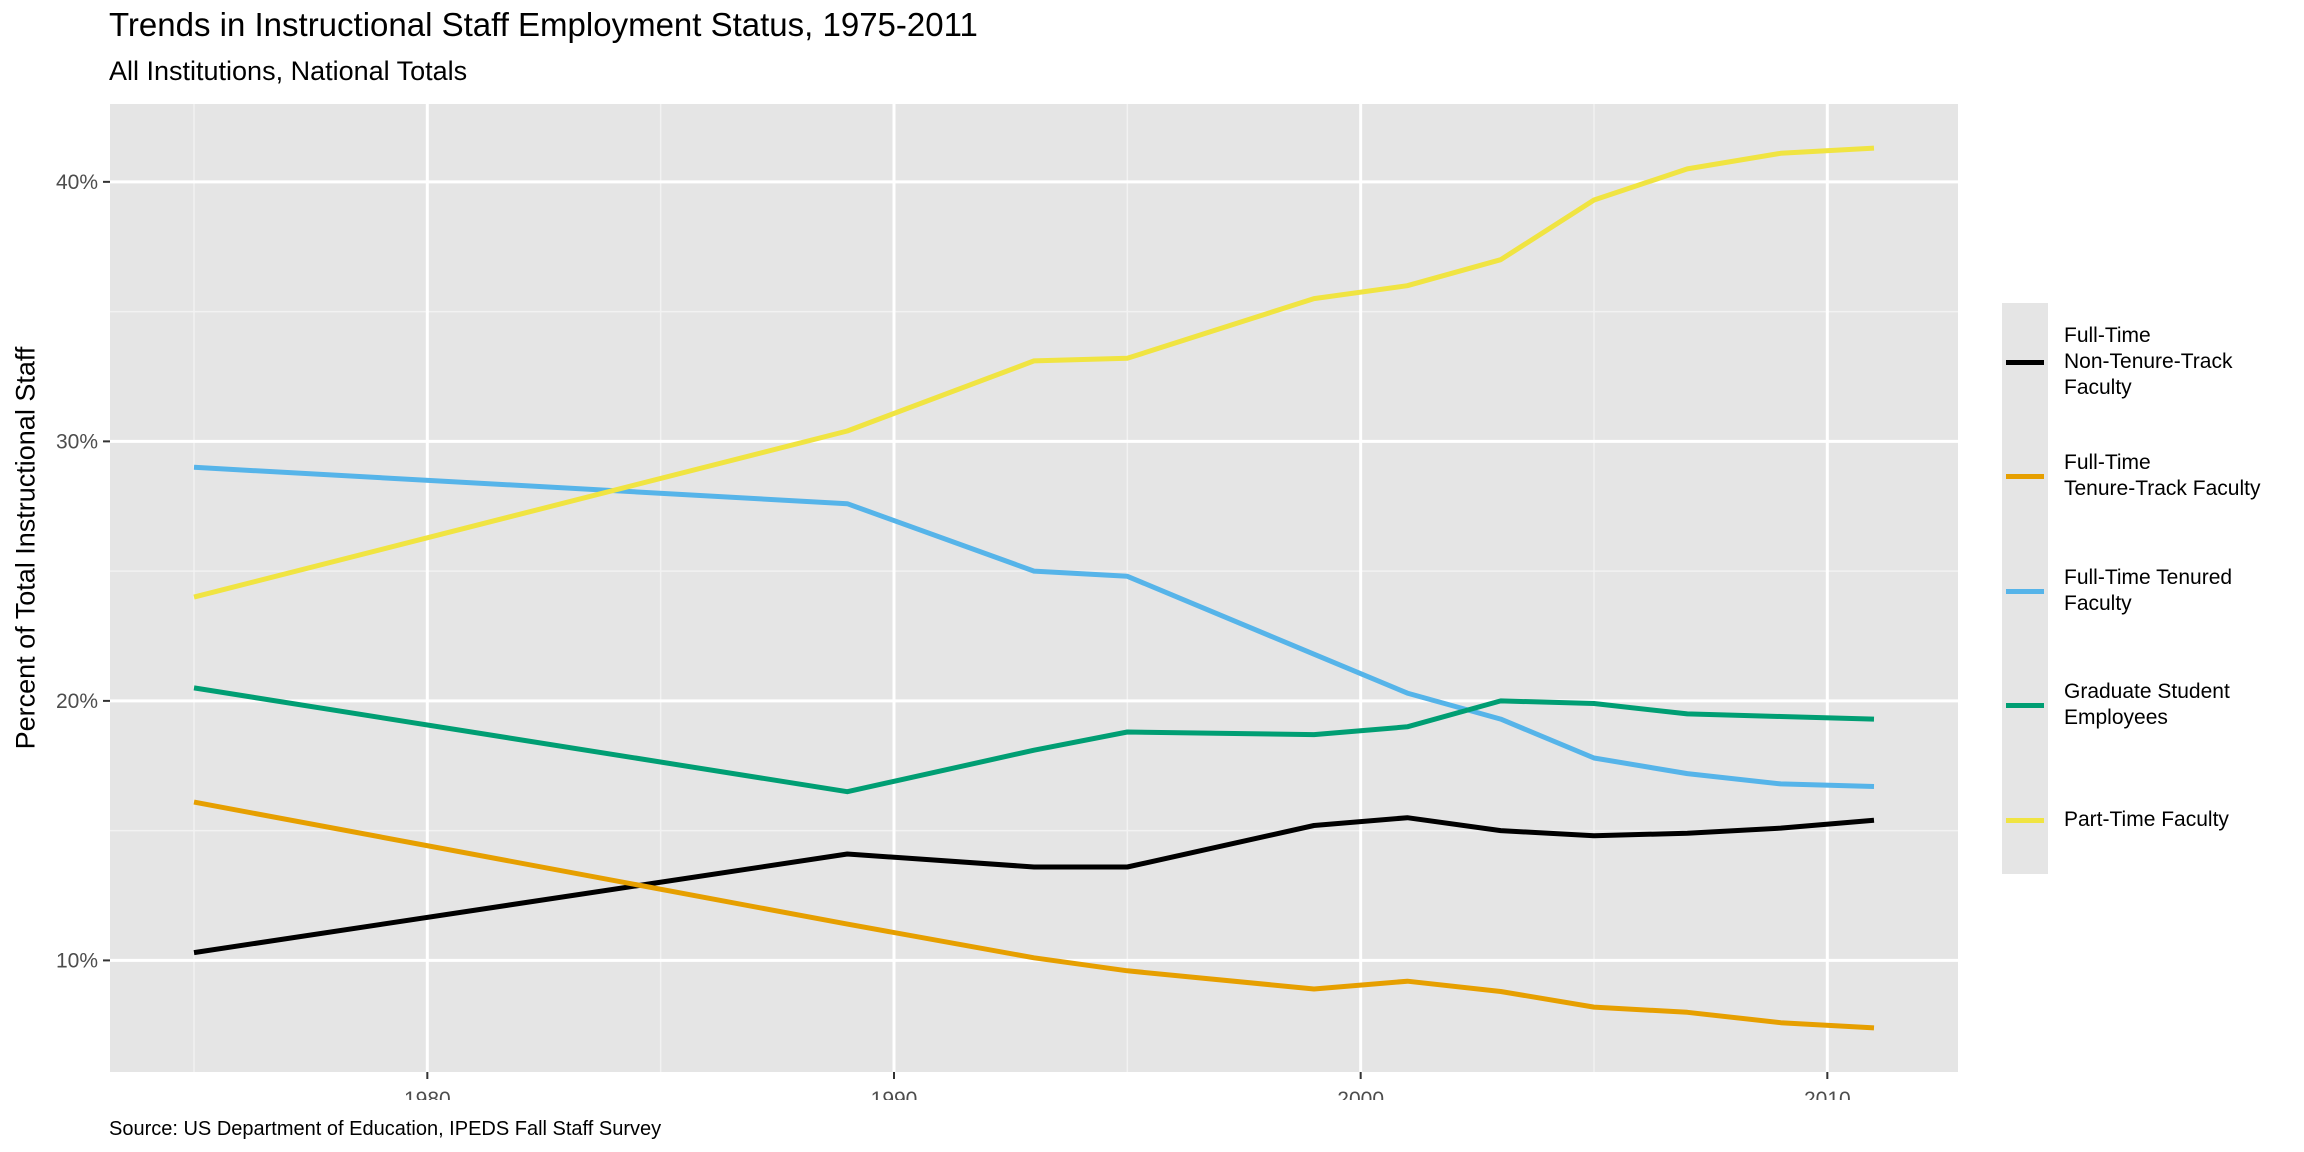  I want to click on legend, so click(2025, 588).